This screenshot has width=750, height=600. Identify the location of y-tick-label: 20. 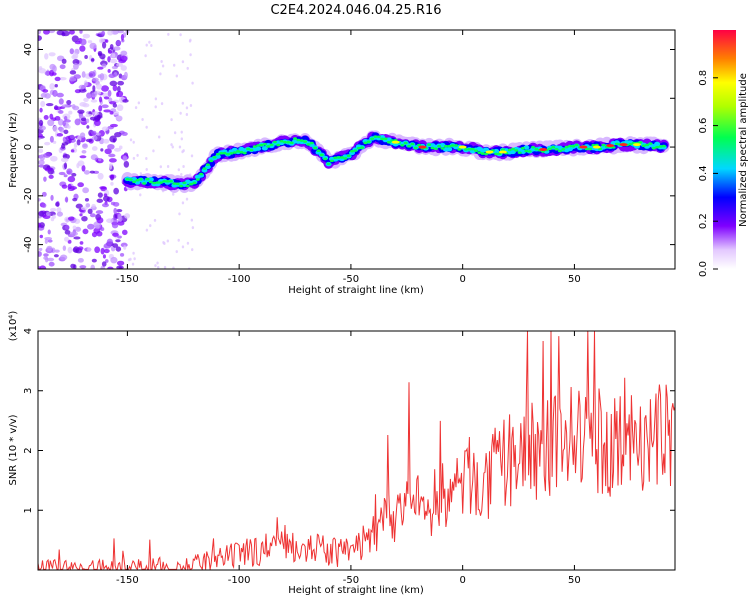
(28, 98).